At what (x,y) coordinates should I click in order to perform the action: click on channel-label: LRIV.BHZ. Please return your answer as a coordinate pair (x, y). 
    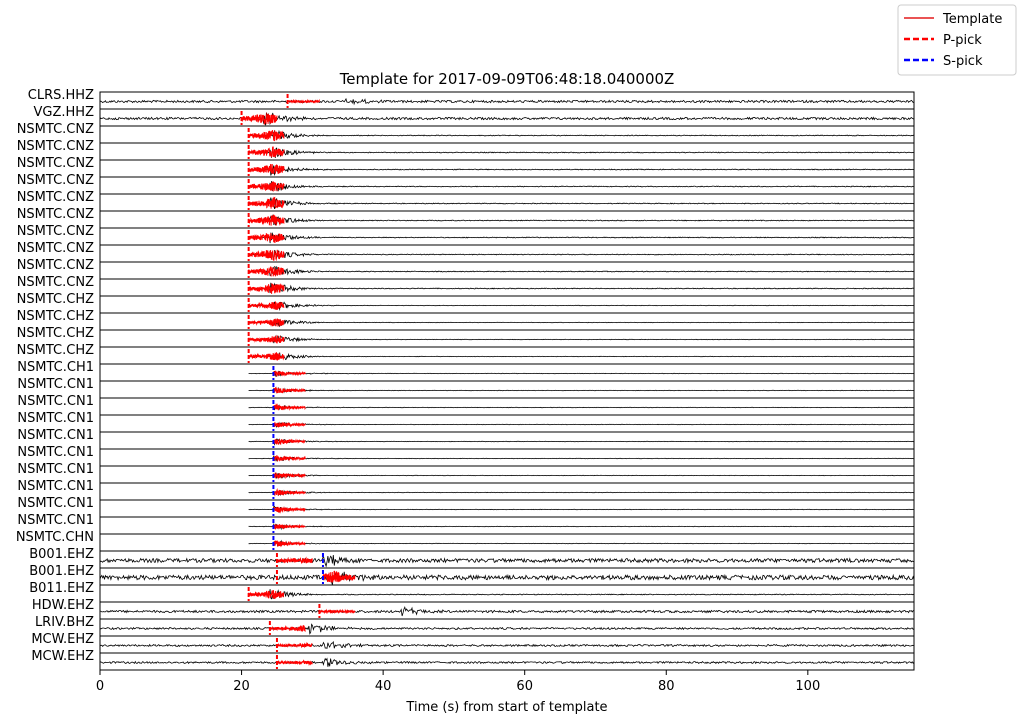
    Looking at the image, I should click on (64, 622).